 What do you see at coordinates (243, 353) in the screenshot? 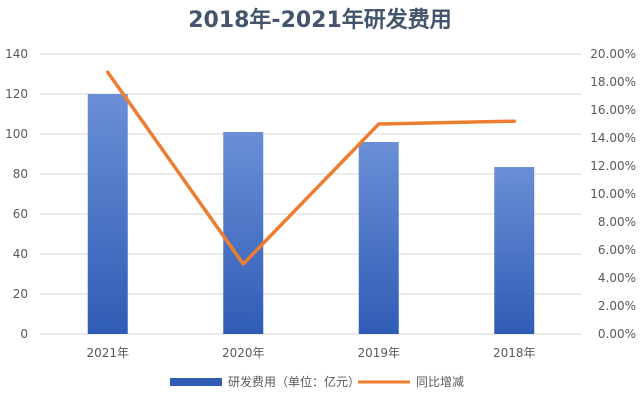
I see `x-tick-label: 2020年` at bounding box center [243, 353].